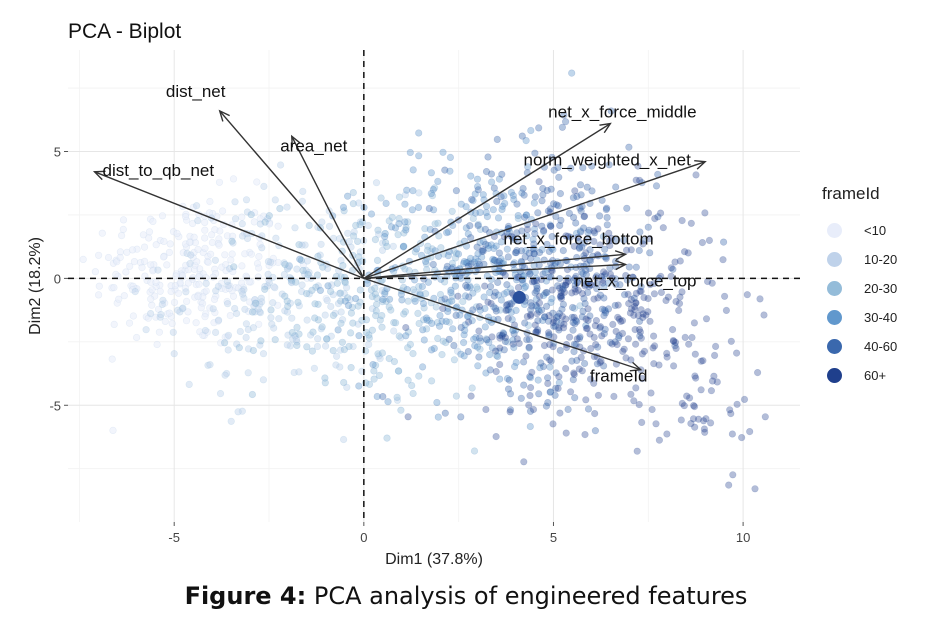 The width and height of the screenshot is (932, 640). I want to click on caption-label: Figure 4:, so click(245, 596).